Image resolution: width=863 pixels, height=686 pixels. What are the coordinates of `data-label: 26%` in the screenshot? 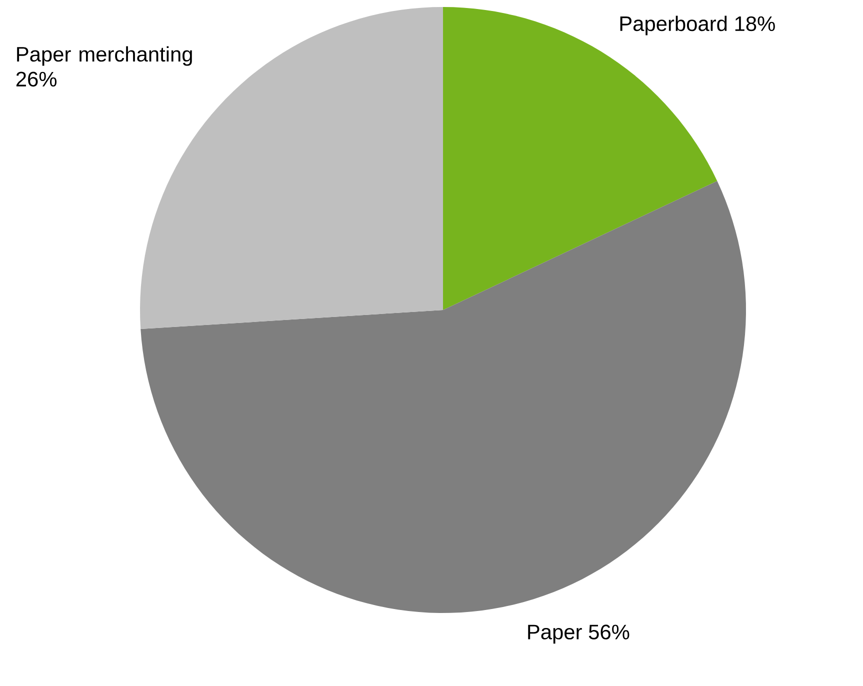 It's located at (36, 79).